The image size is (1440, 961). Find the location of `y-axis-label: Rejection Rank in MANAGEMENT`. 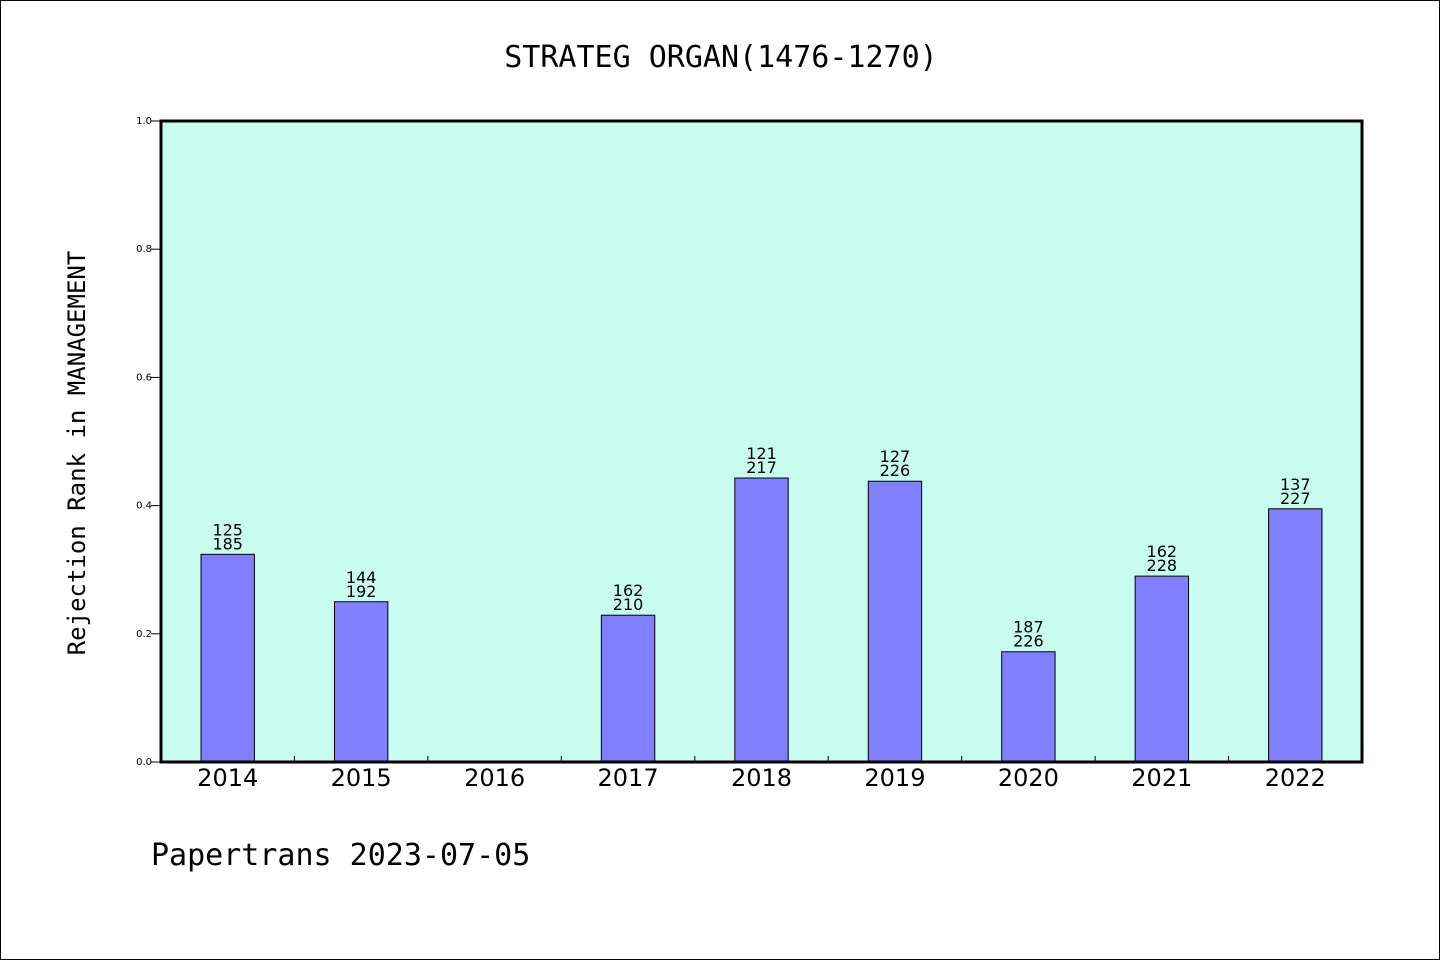

y-axis-label: Rejection Rank in MANAGEMENT is located at coordinates (77, 453).